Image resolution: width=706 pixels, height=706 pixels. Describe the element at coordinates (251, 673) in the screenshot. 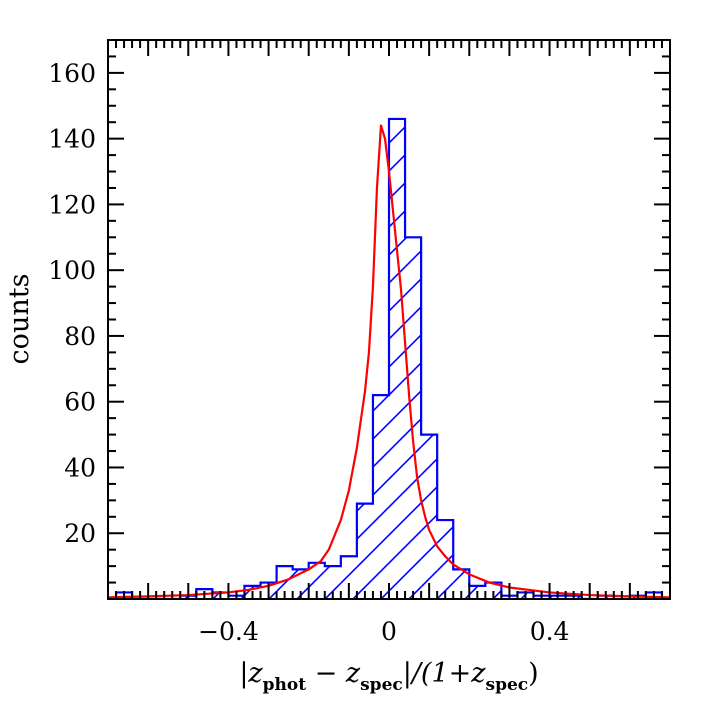

I see `x-label-part-1: |z` at that location.